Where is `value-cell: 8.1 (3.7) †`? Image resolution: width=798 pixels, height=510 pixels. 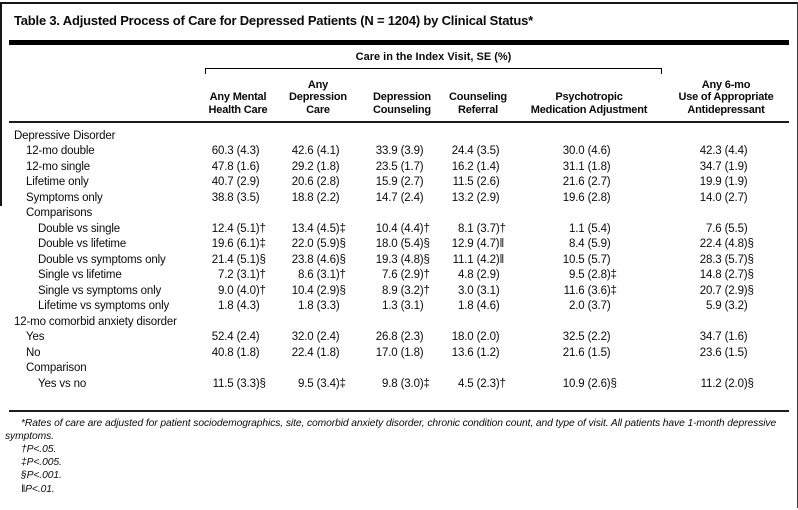
value-cell: 8.1 (3.7) † is located at coordinates (482, 228).